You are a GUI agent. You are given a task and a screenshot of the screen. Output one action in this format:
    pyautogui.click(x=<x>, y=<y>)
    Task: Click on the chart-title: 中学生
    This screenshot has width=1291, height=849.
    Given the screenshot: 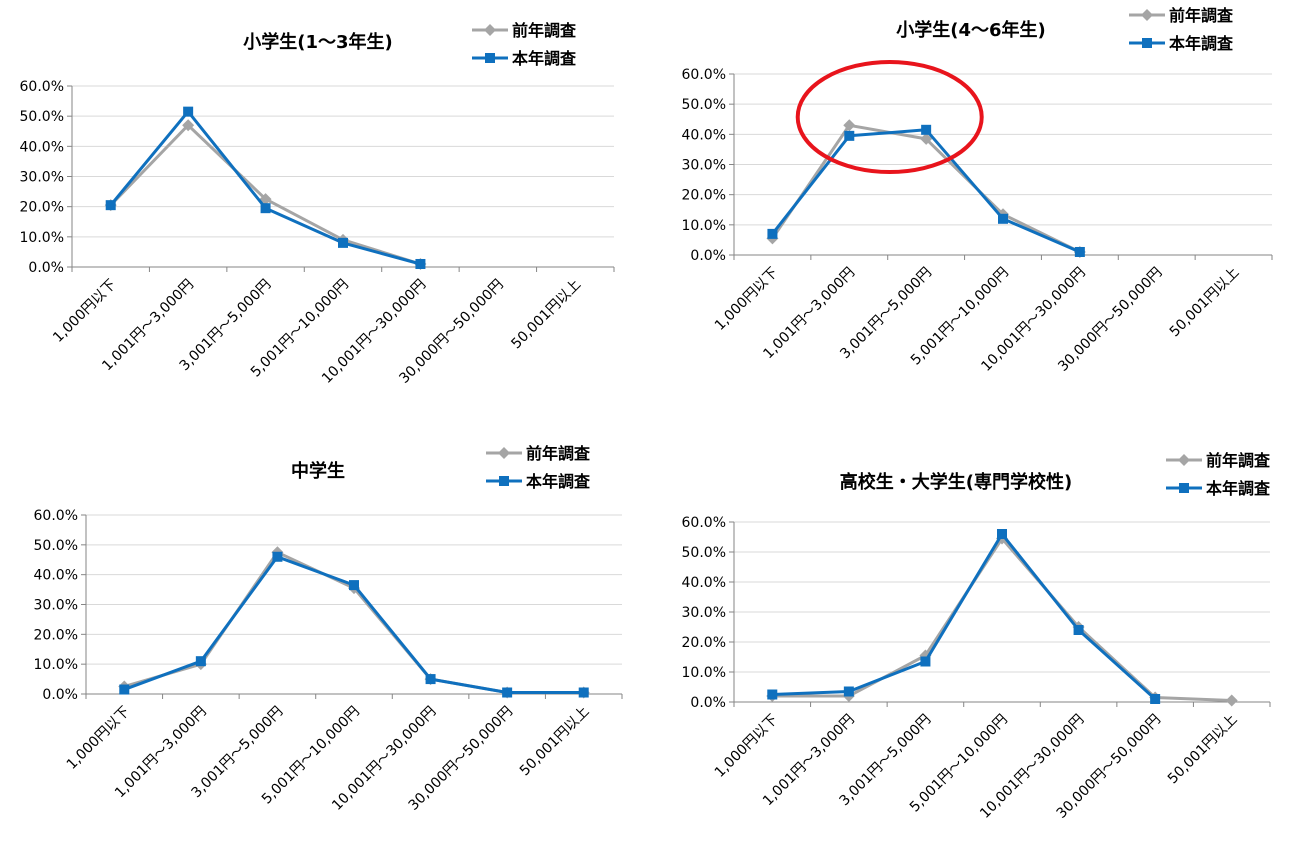 What is the action you would take?
    pyautogui.click(x=318, y=471)
    